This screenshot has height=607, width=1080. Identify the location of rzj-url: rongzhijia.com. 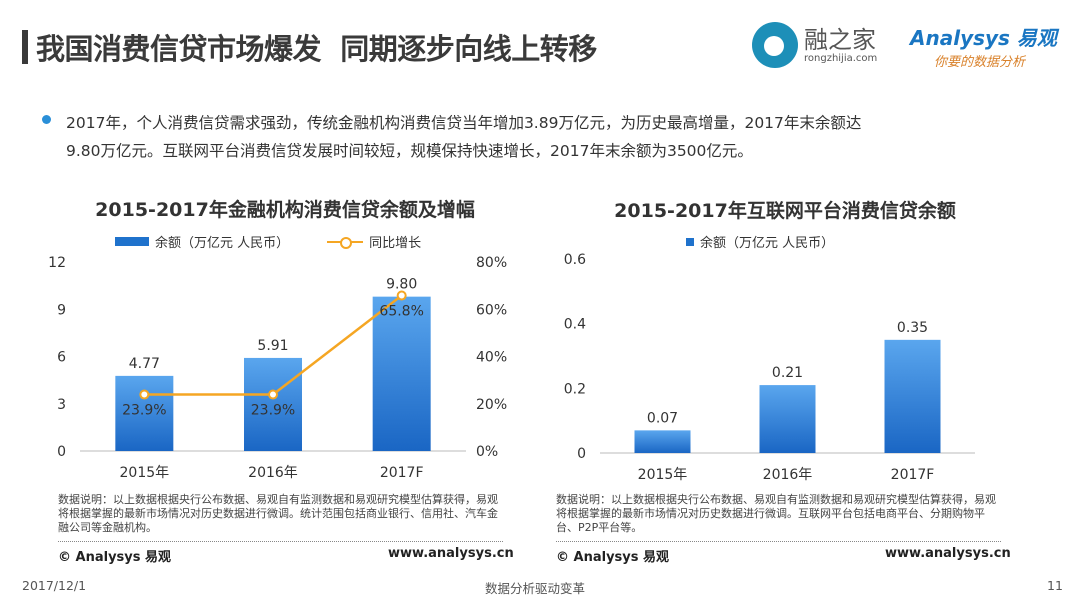
(841, 58).